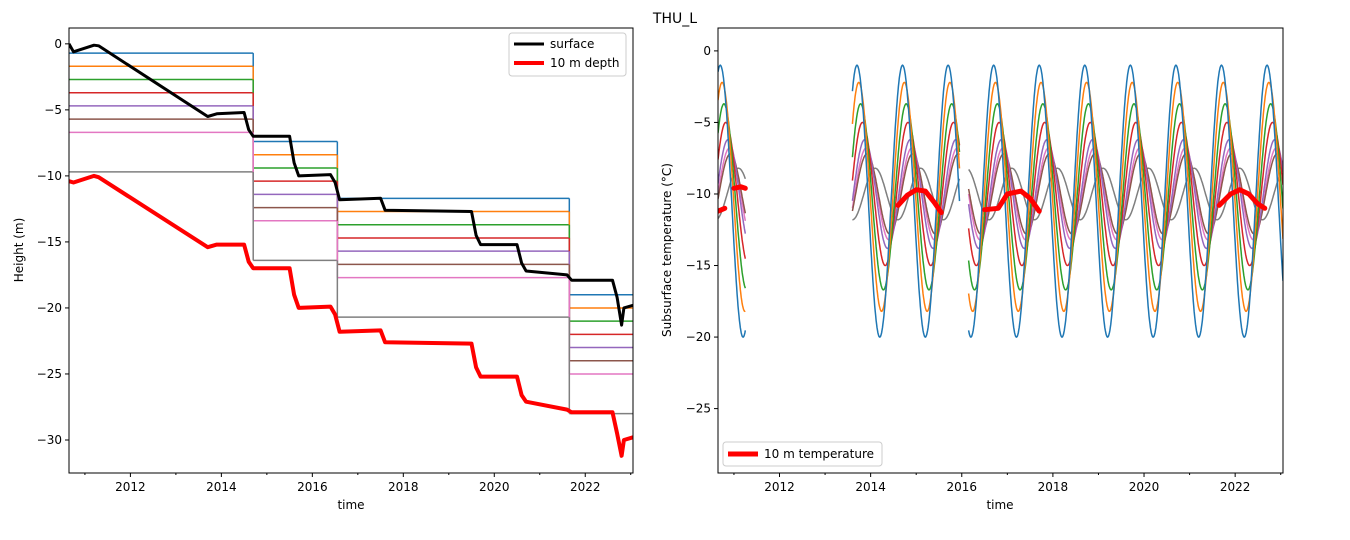 The image size is (1350, 540). What do you see at coordinates (819, 454) in the screenshot?
I see `legend-10m-temperature-label: 10 m temperature` at bounding box center [819, 454].